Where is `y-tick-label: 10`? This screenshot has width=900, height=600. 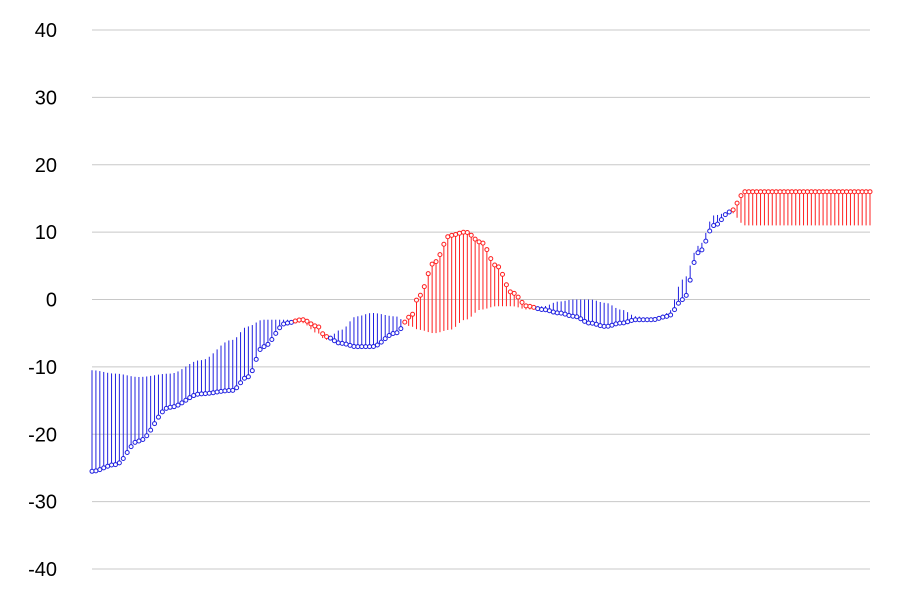
y-tick-label: 10 is located at coordinates (46, 233).